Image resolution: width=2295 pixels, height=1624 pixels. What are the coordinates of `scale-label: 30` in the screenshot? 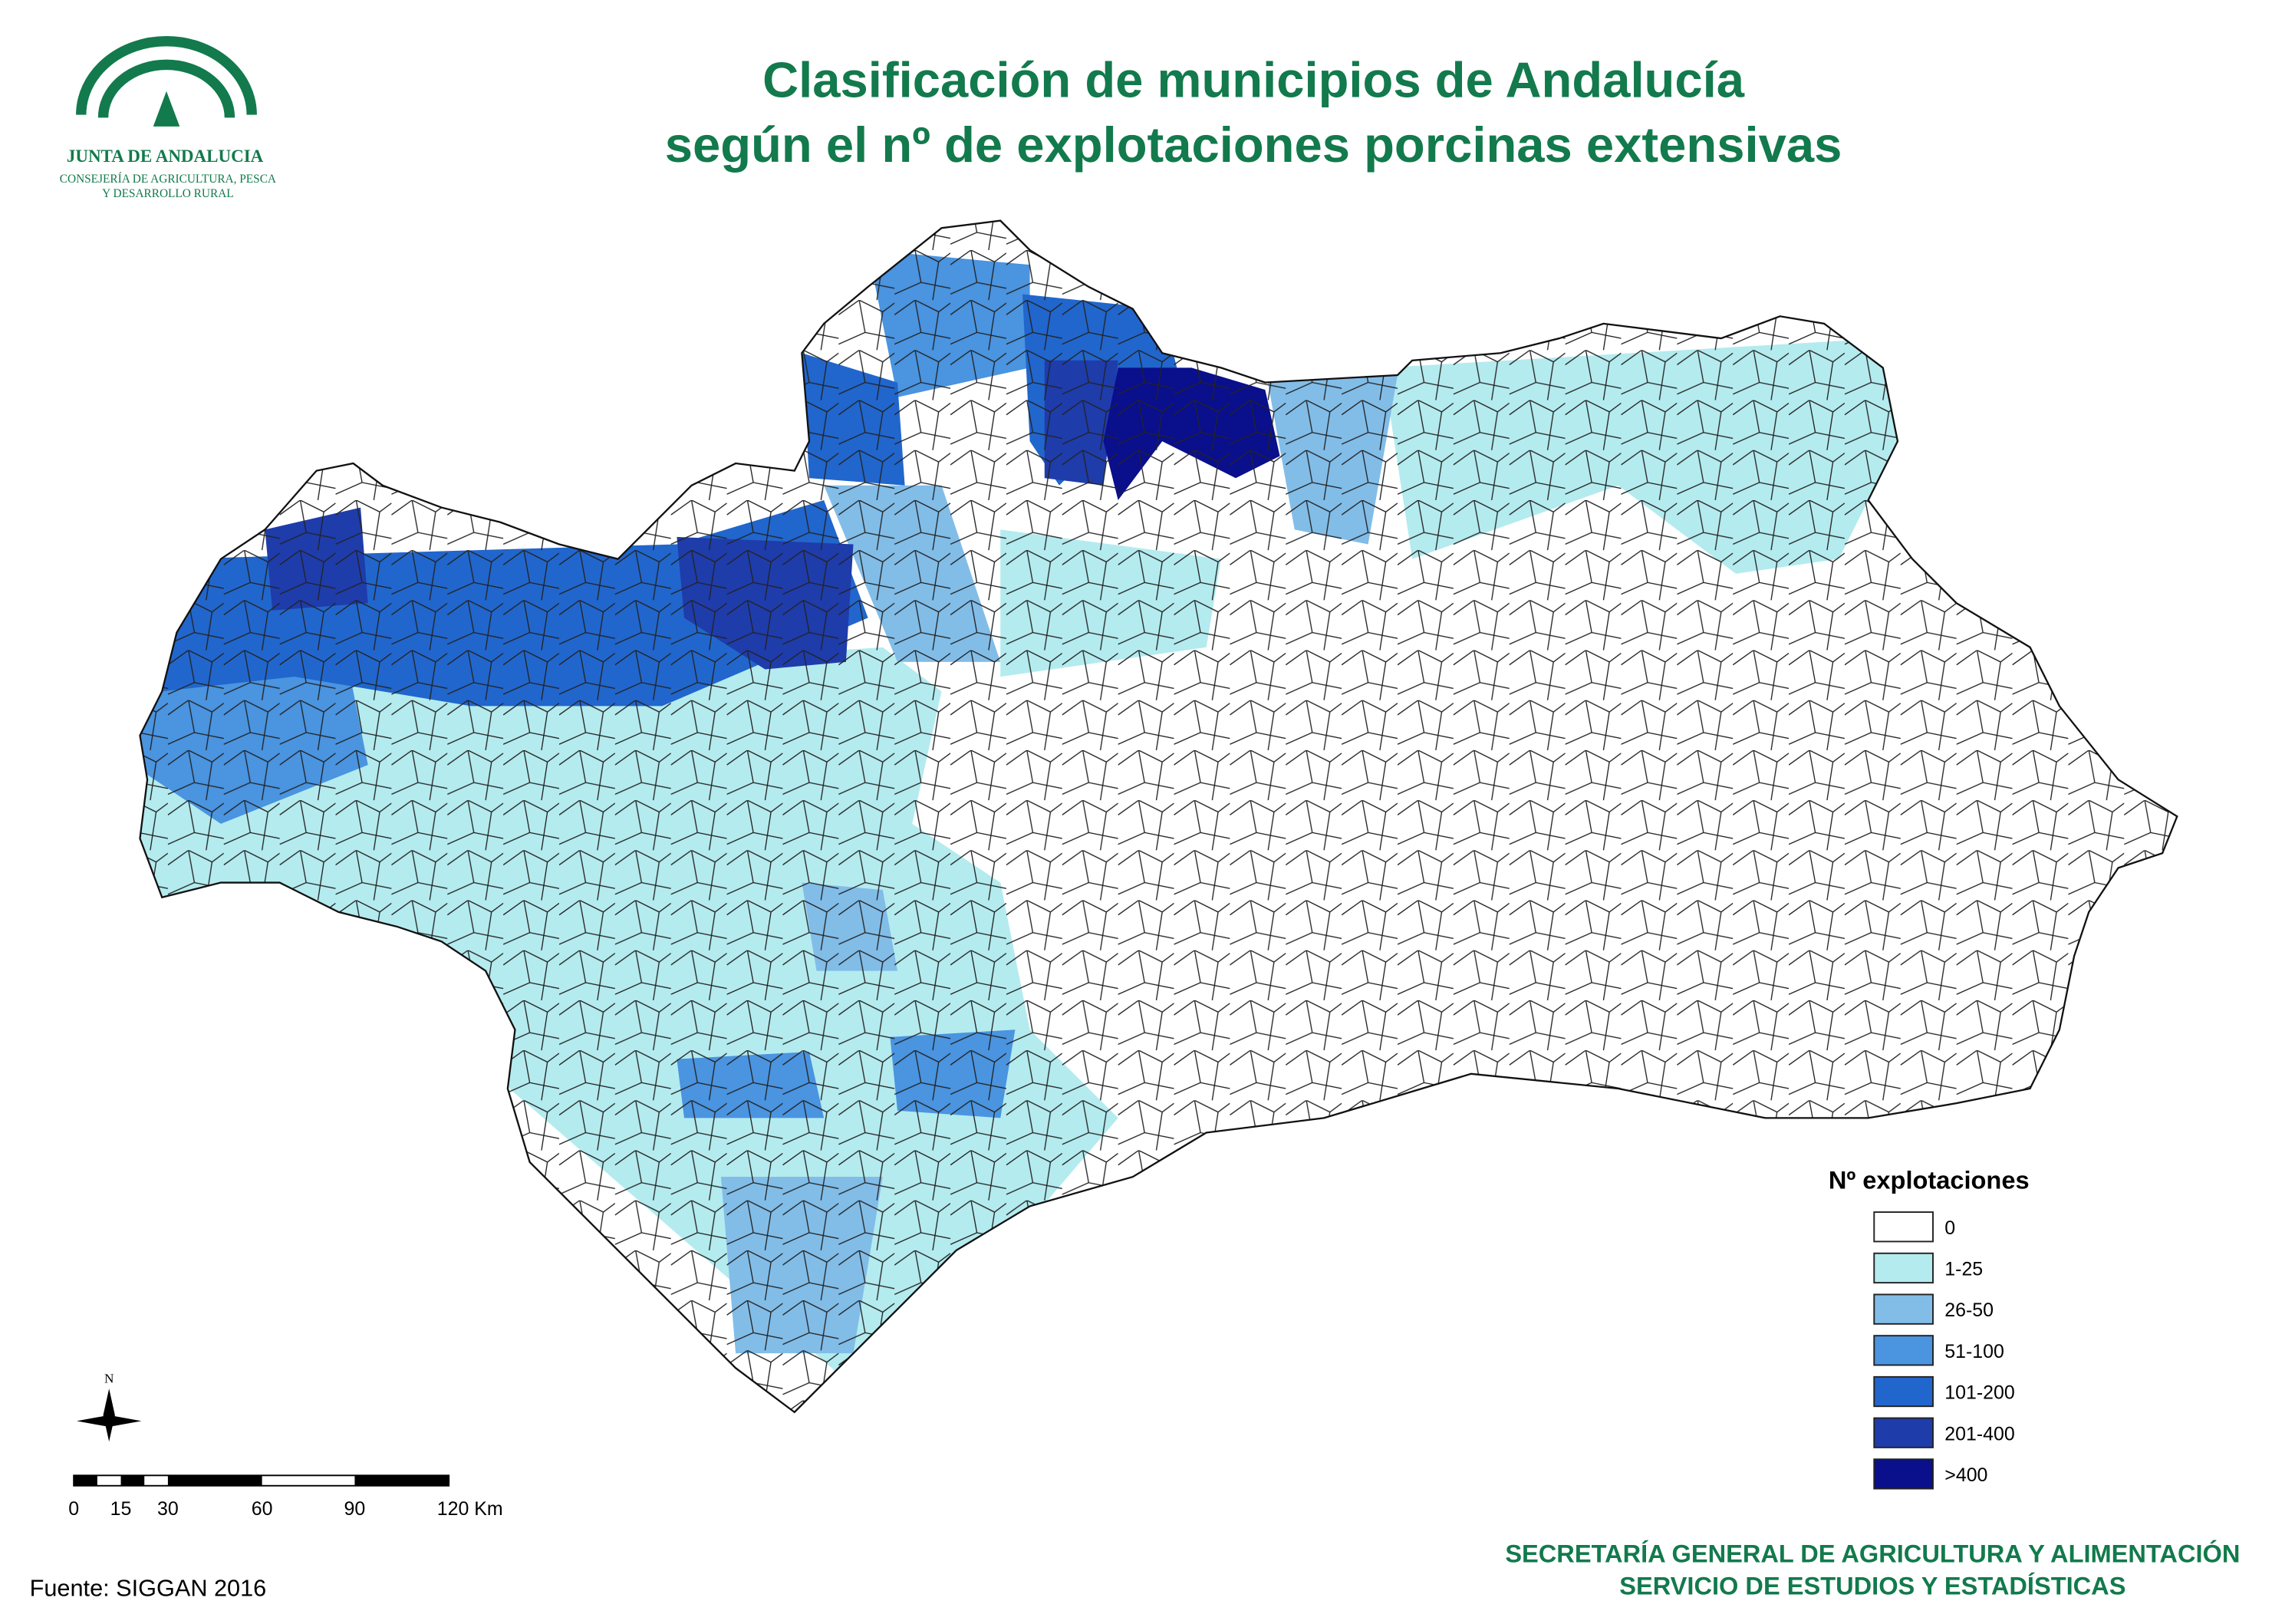 It's located at (168, 1509).